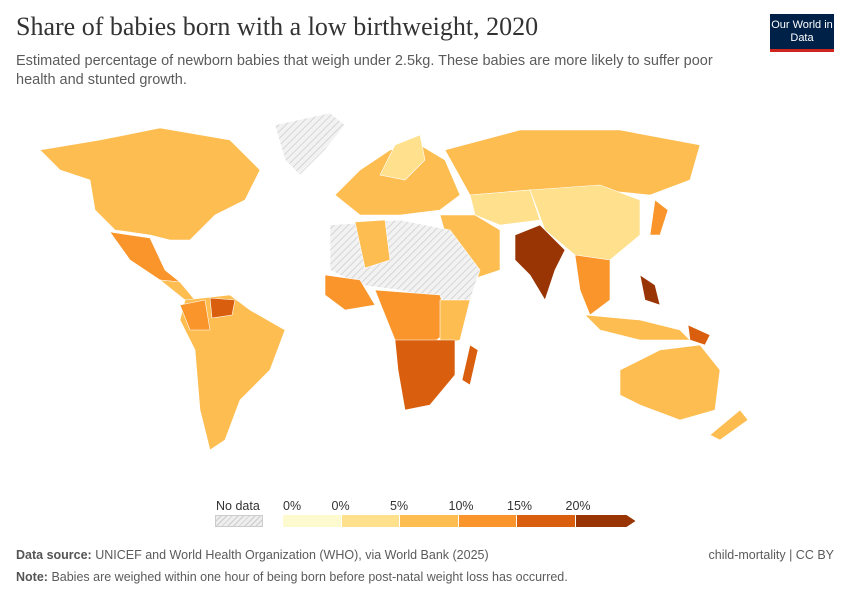 The height and width of the screenshot is (600, 850). I want to click on region-indonesia, so click(637, 327).